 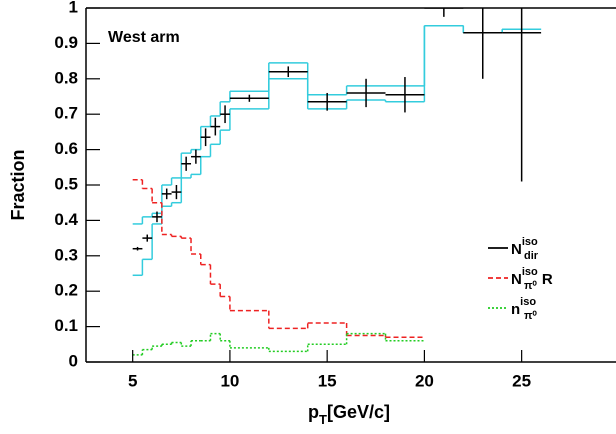 I want to click on y-axis-label: Fraction, so click(x=18, y=184).